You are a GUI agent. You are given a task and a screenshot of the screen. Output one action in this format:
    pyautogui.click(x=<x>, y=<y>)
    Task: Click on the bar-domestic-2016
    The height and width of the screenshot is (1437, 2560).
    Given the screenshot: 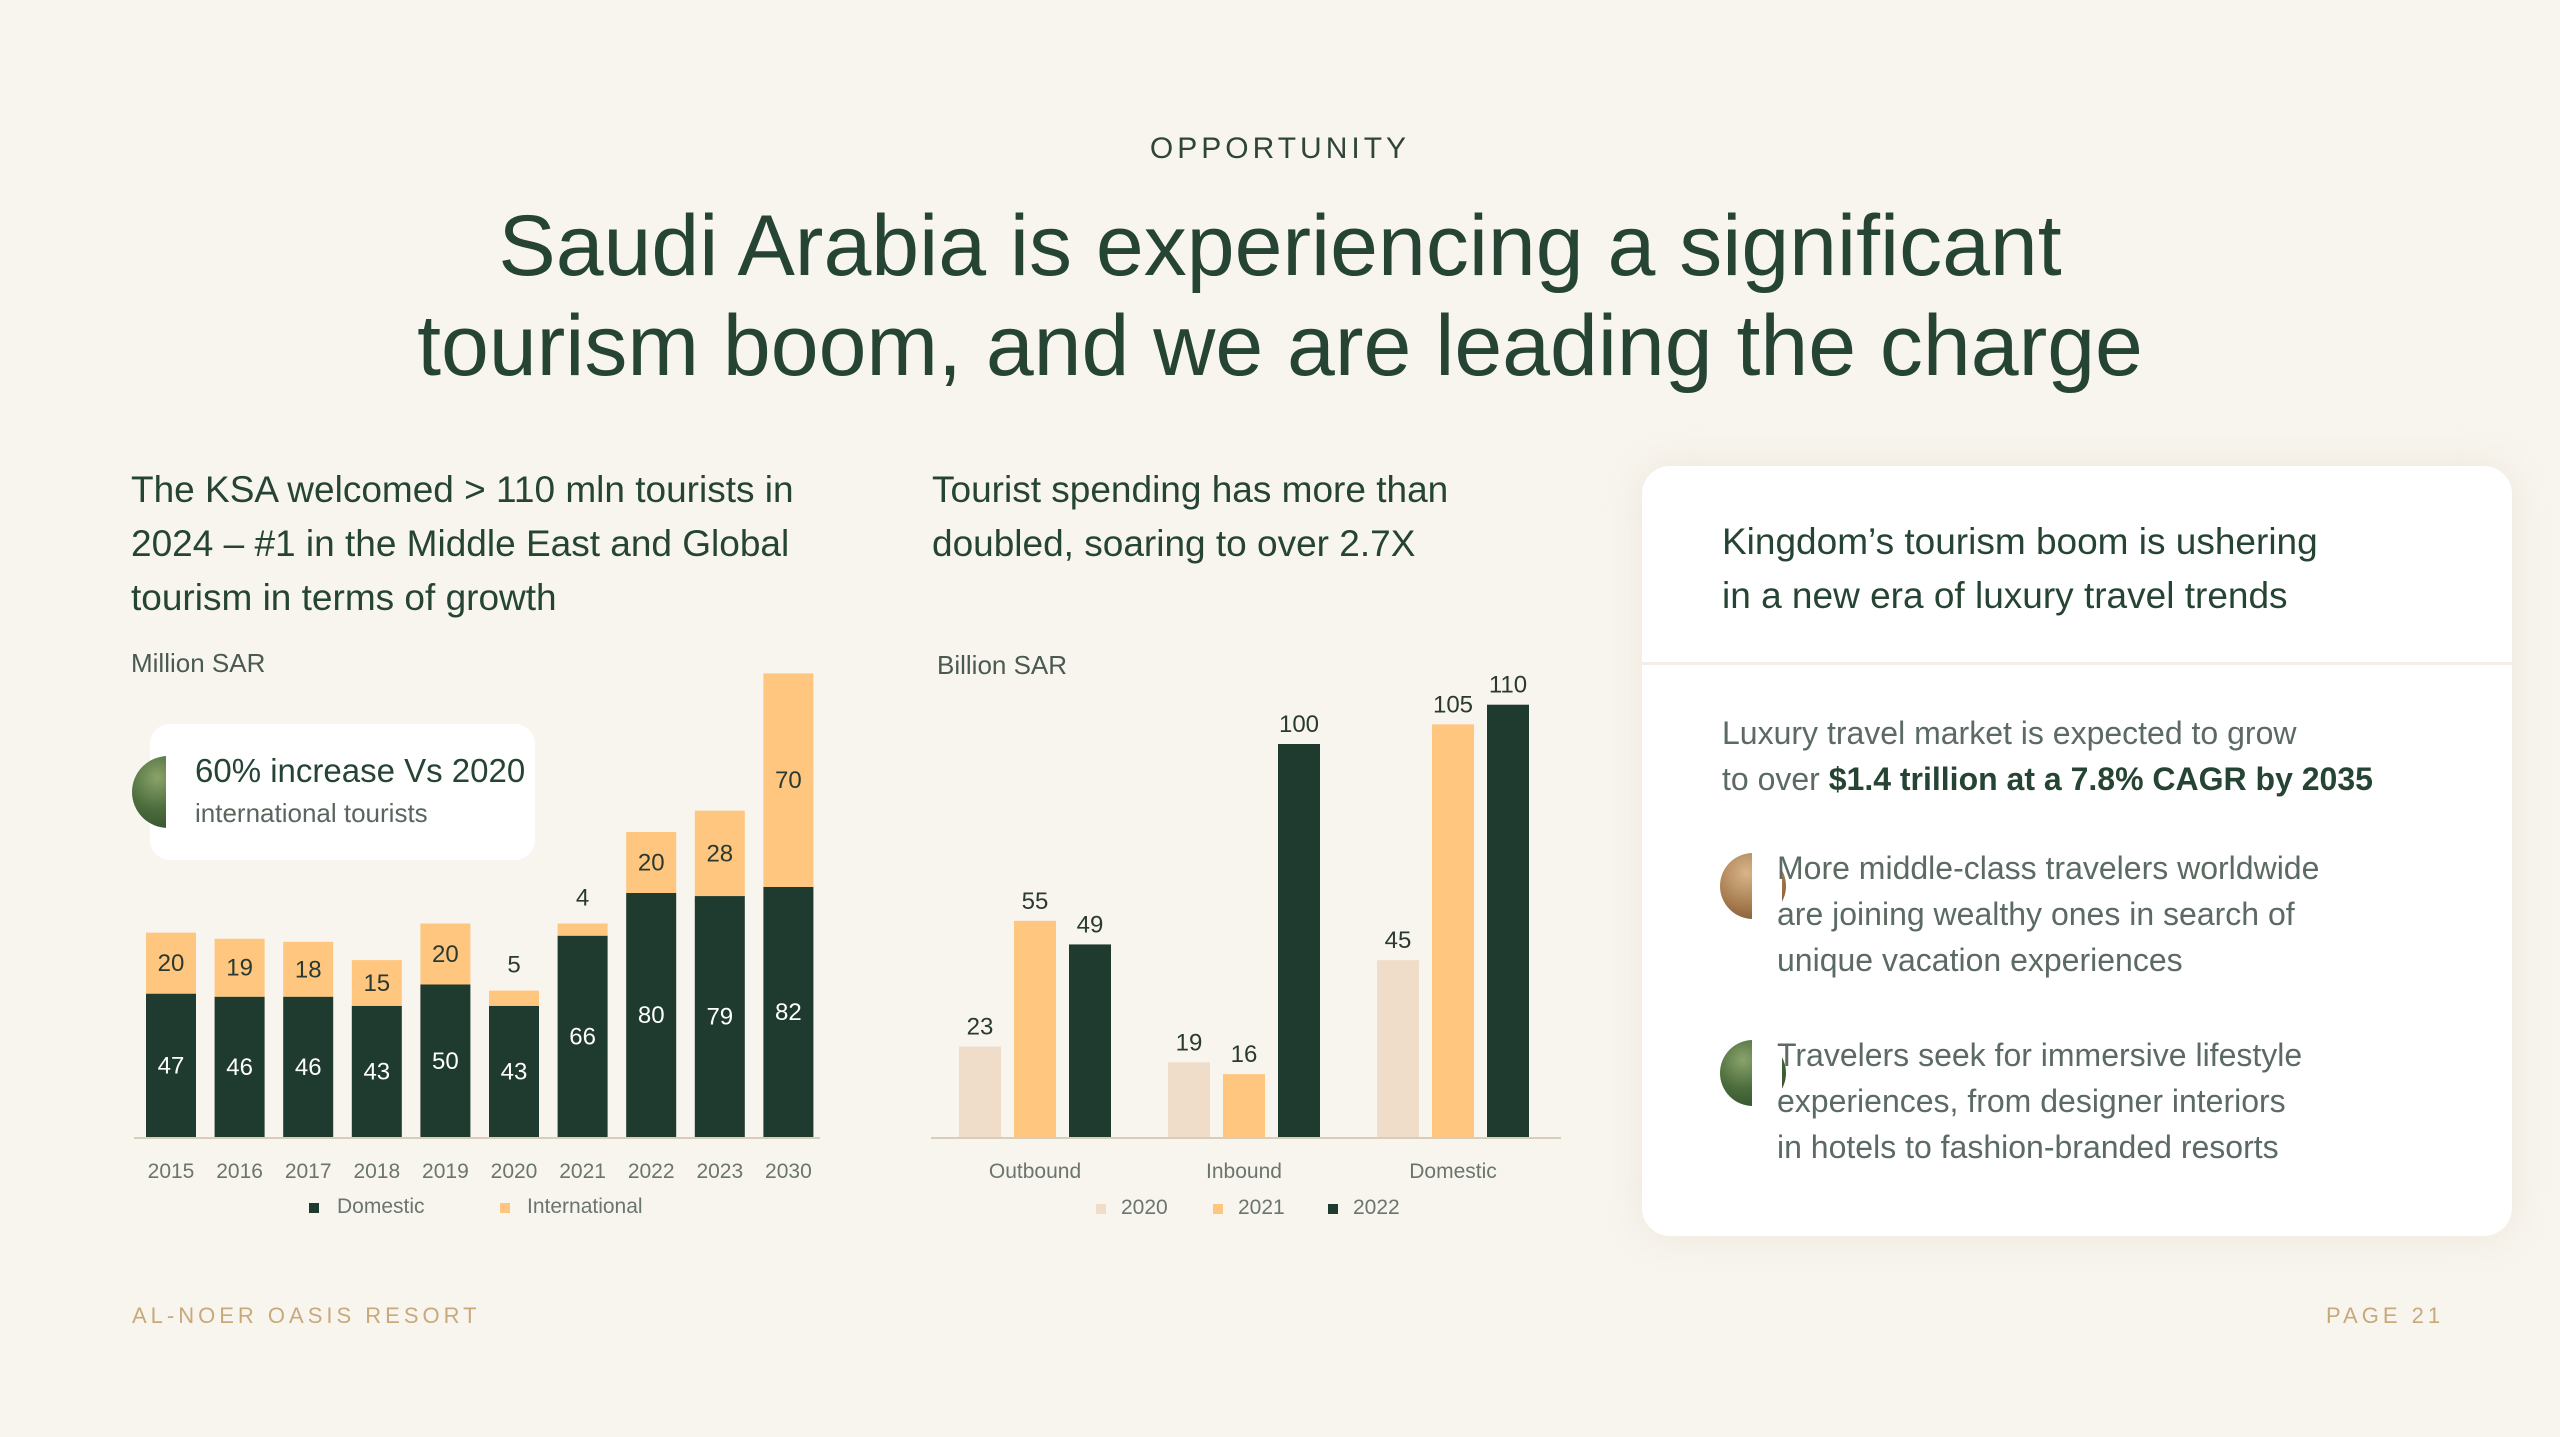 What is the action you would take?
    pyautogui.click(x=239, y=1066)
    